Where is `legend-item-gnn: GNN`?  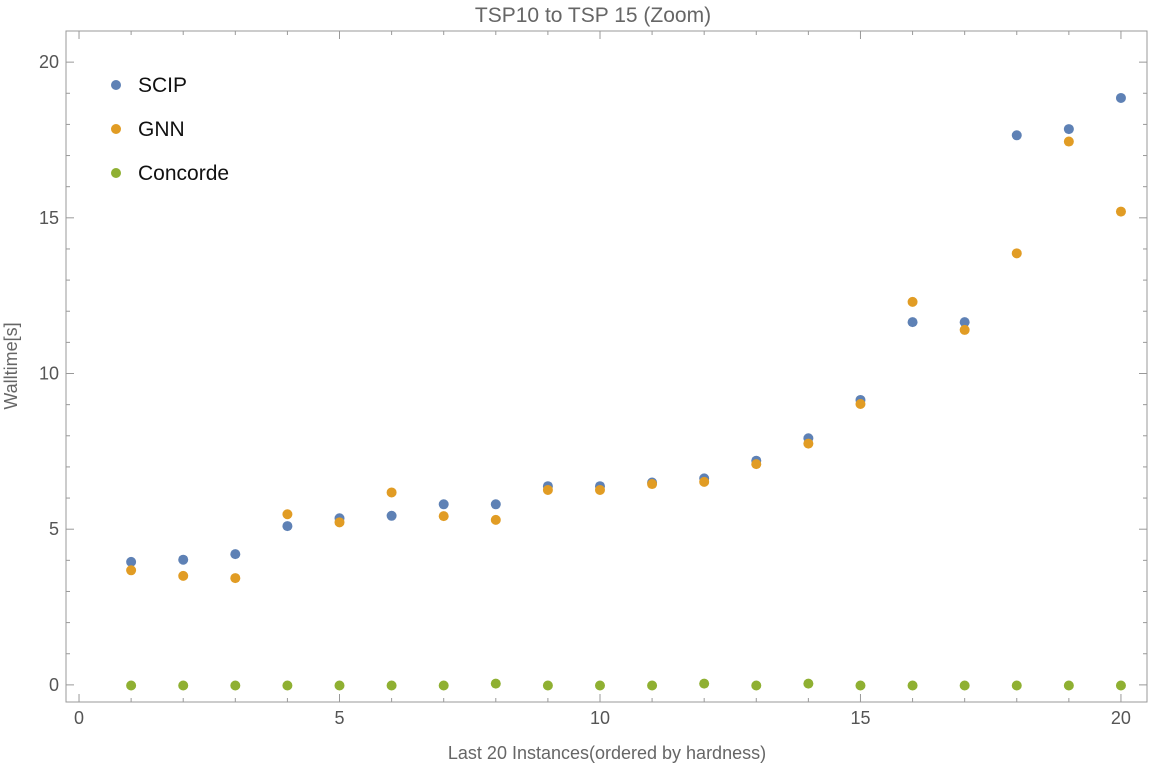 legend-item-gnn: GNN is located at coordinates (148, 129).